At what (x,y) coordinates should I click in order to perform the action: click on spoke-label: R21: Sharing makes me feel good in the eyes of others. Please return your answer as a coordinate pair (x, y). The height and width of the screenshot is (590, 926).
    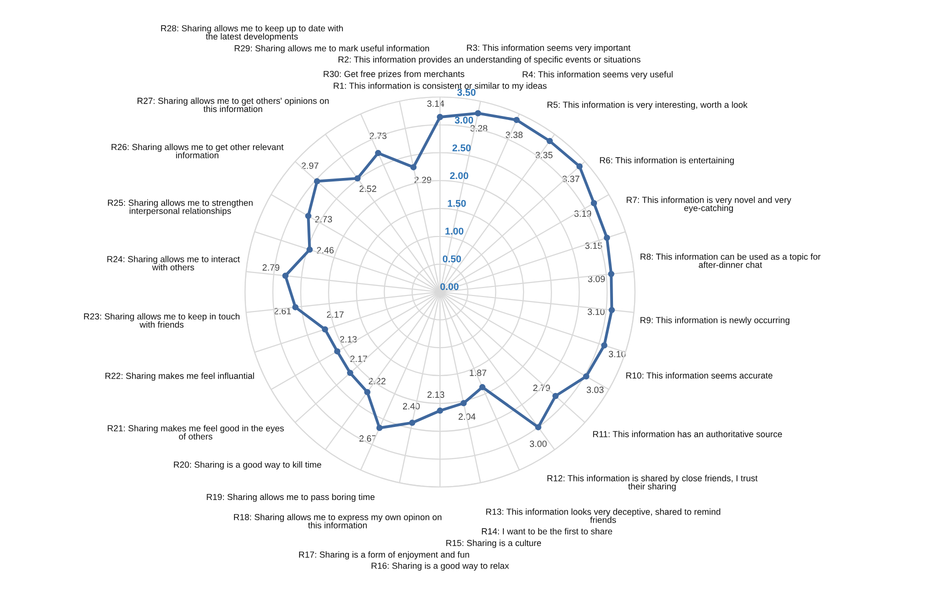
    Looking at the image, I should click on (196, 432).